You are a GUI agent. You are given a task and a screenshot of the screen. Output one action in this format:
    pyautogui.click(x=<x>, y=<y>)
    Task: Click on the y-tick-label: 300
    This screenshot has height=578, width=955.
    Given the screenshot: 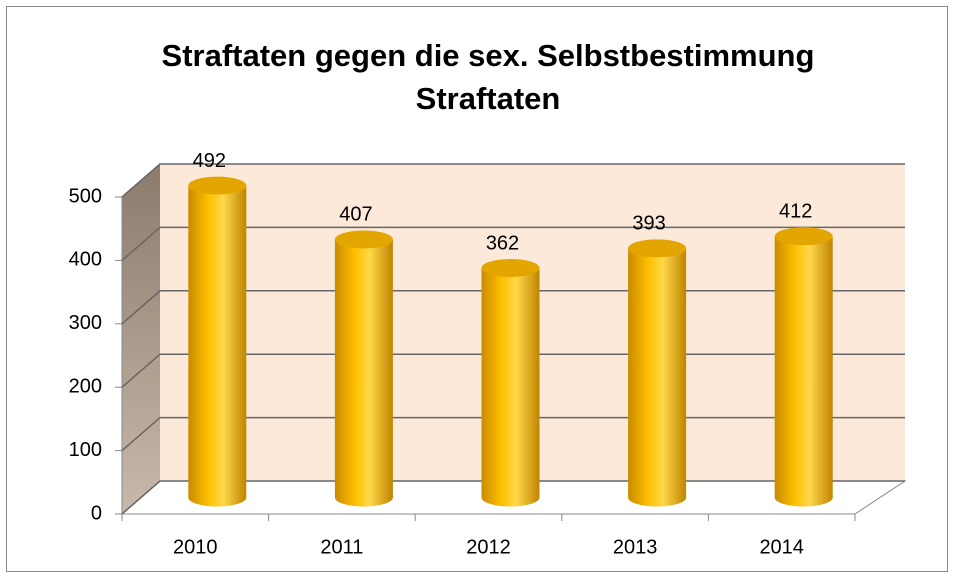 What is the action you would take?
    pyautogui.click(x=85, y=323)
    